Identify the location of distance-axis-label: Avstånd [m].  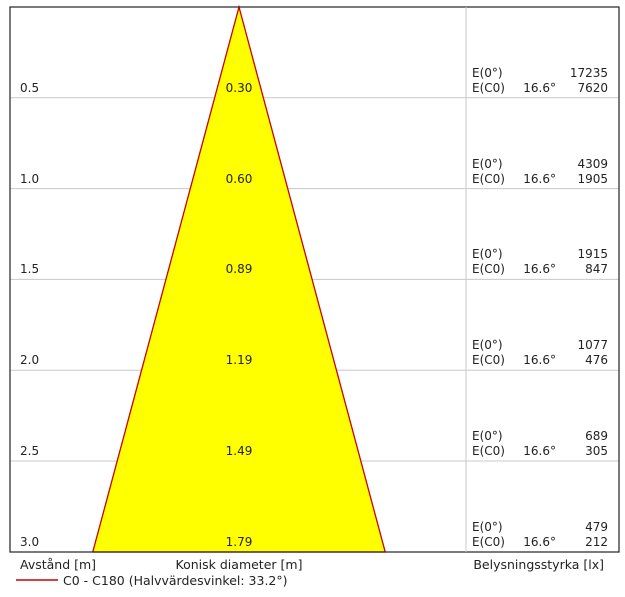
(58, 564).